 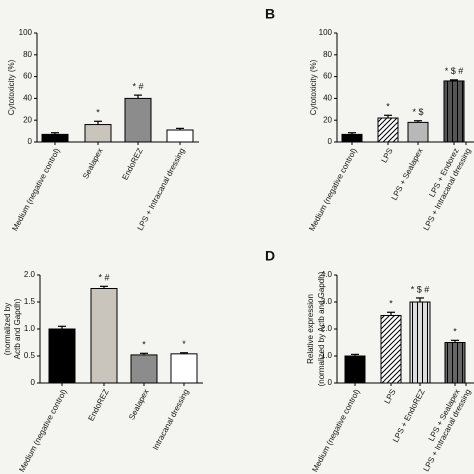 I want to click on y-tick-label: 4.0, so click(x=327, y=274).